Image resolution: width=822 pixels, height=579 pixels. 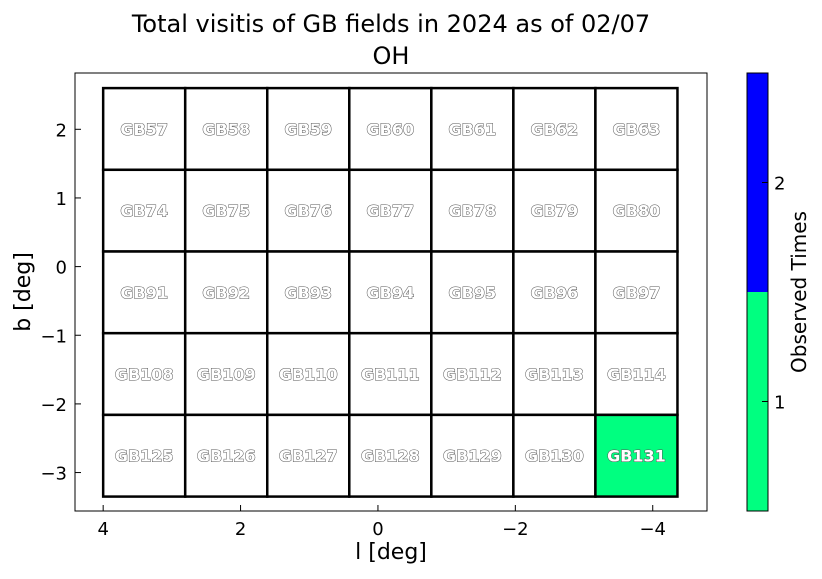 I want to click on field-label: GB62, so click(x=555, y=129).